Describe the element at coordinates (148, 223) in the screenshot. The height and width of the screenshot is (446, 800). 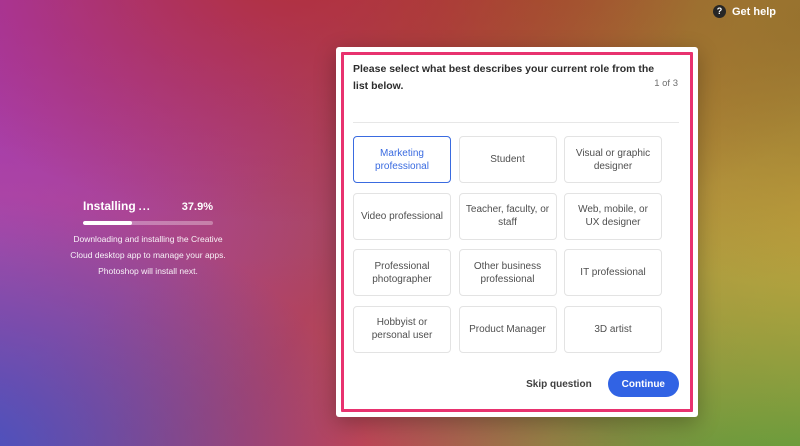
I see `progress-bar` at that location.